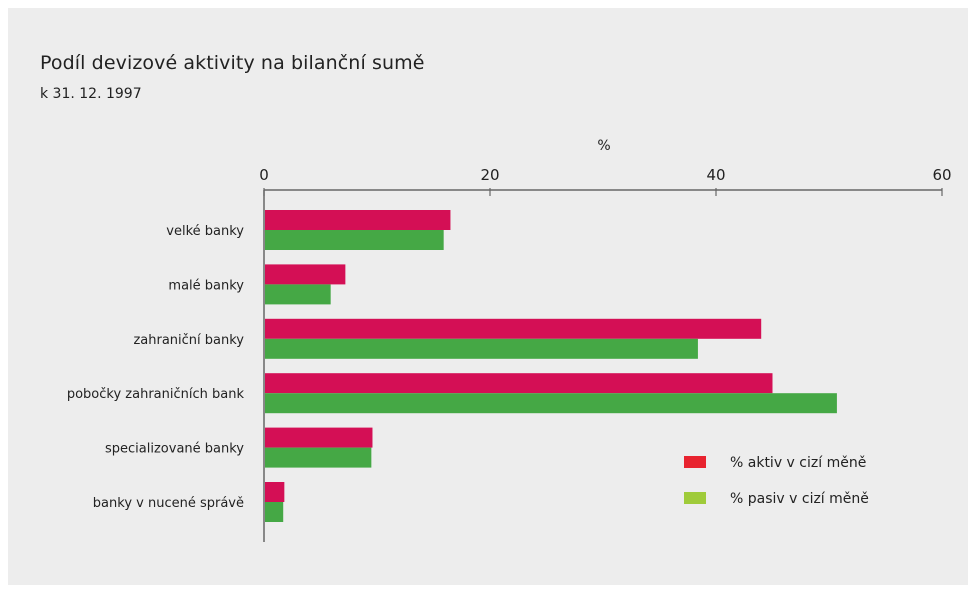 Image resolution: width=976 pixels, height=593 pixels. Describe the element at coordinates (168, 503) in the screenshot. I see `category-label: banky v nucené správě` at that location.